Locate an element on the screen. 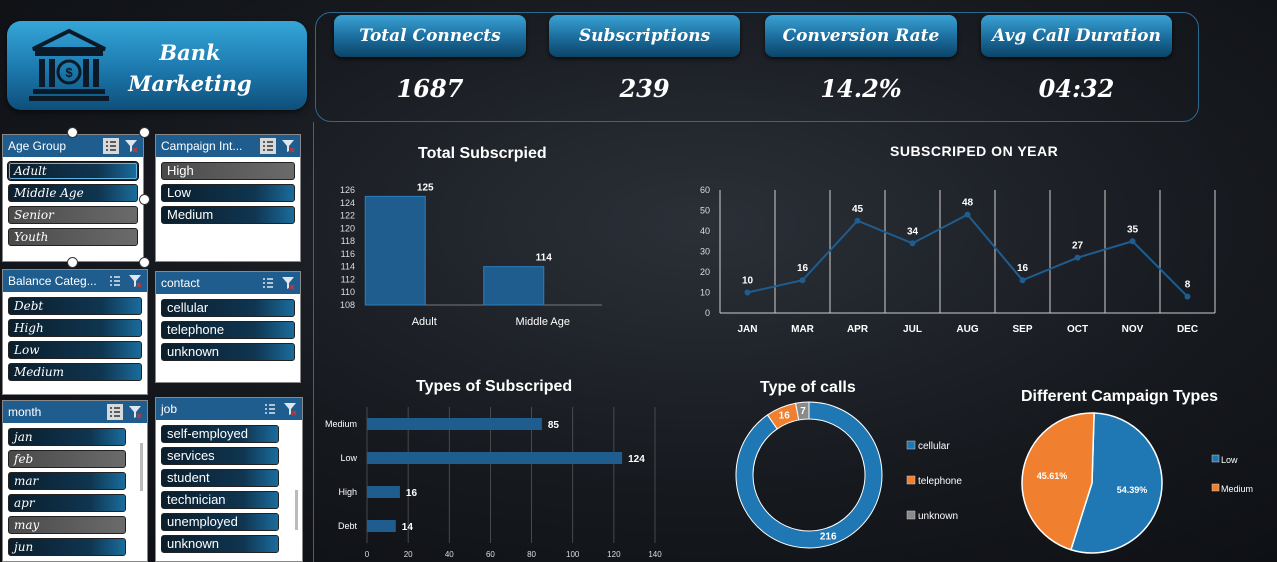 Image resolution: width=1277 pixels, height=562 pixels. y-tick-label: 114 is located at coordinates (348, 267).